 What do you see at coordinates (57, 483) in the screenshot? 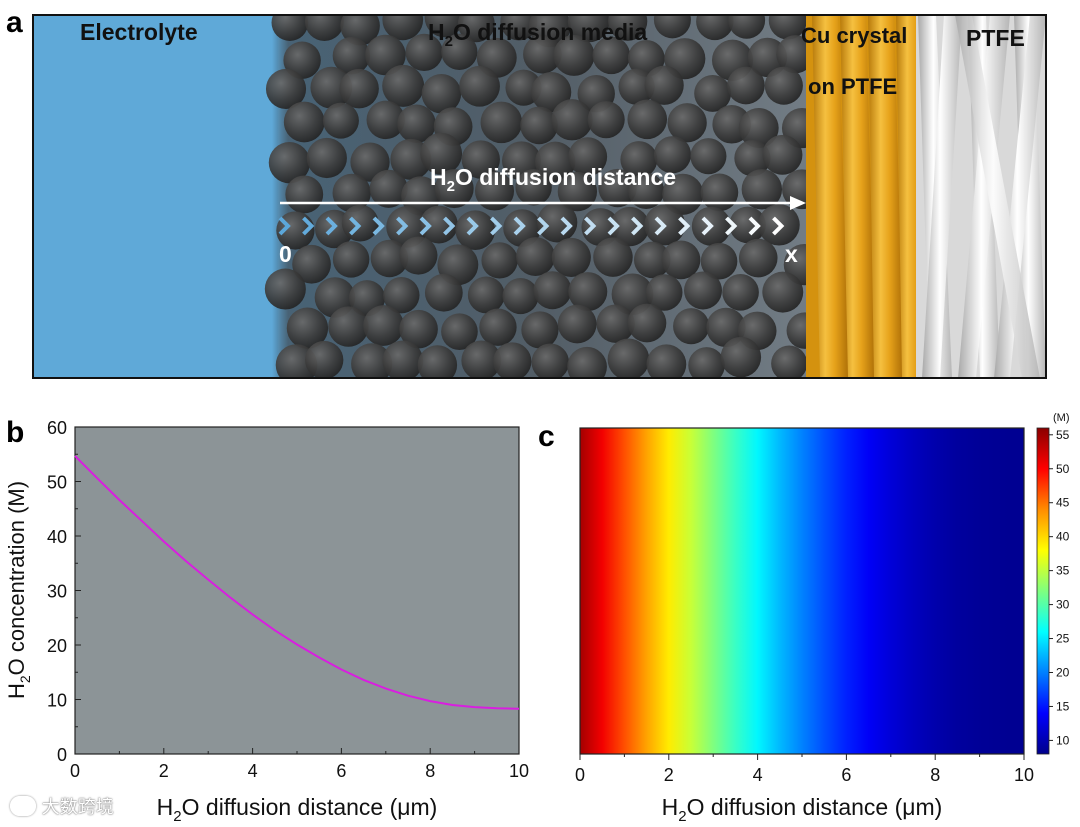
I see `chart-b-ytick-label: 50` at bounding box center [57, 483].